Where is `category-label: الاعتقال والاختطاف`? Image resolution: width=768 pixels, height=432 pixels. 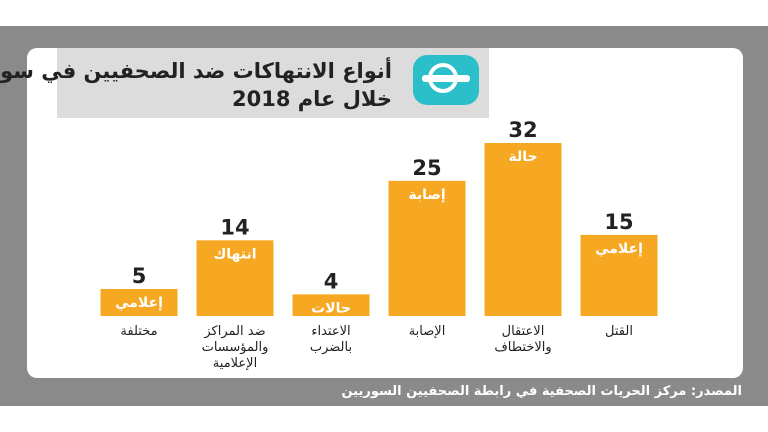
category-label: الاعتقال والاختطاف is located at coordinates (523, 339).